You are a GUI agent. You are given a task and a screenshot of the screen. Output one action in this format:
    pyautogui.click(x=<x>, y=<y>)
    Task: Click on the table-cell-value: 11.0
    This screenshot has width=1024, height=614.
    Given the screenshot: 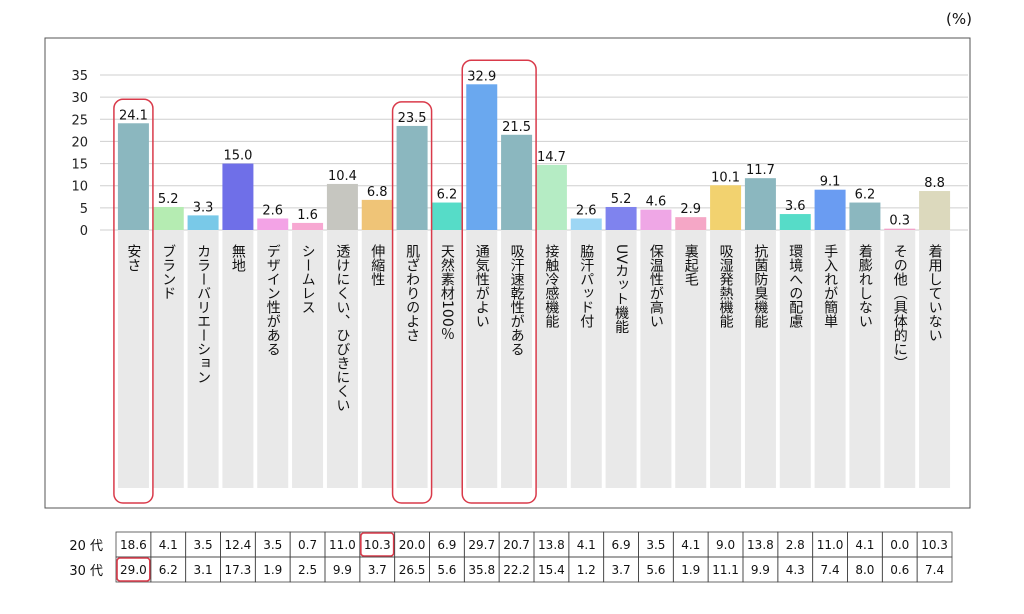 What is the action you would take?
    pyautogui.click(x=342, y=545)
    